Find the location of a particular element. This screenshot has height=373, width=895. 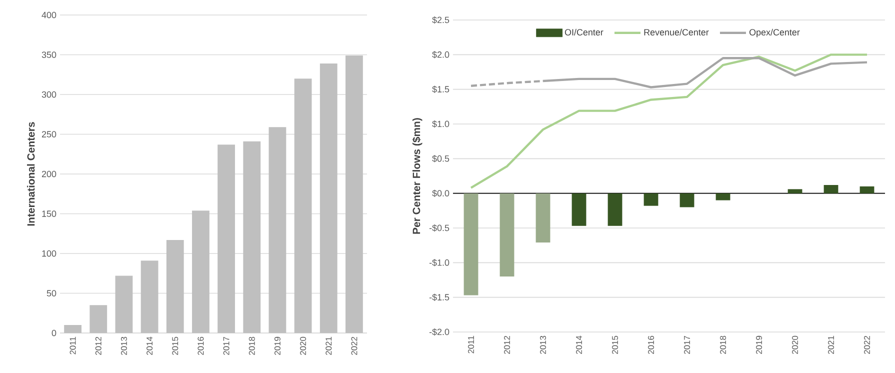

y-tick-label: -$1.0 is located at coordinates (439, 262).